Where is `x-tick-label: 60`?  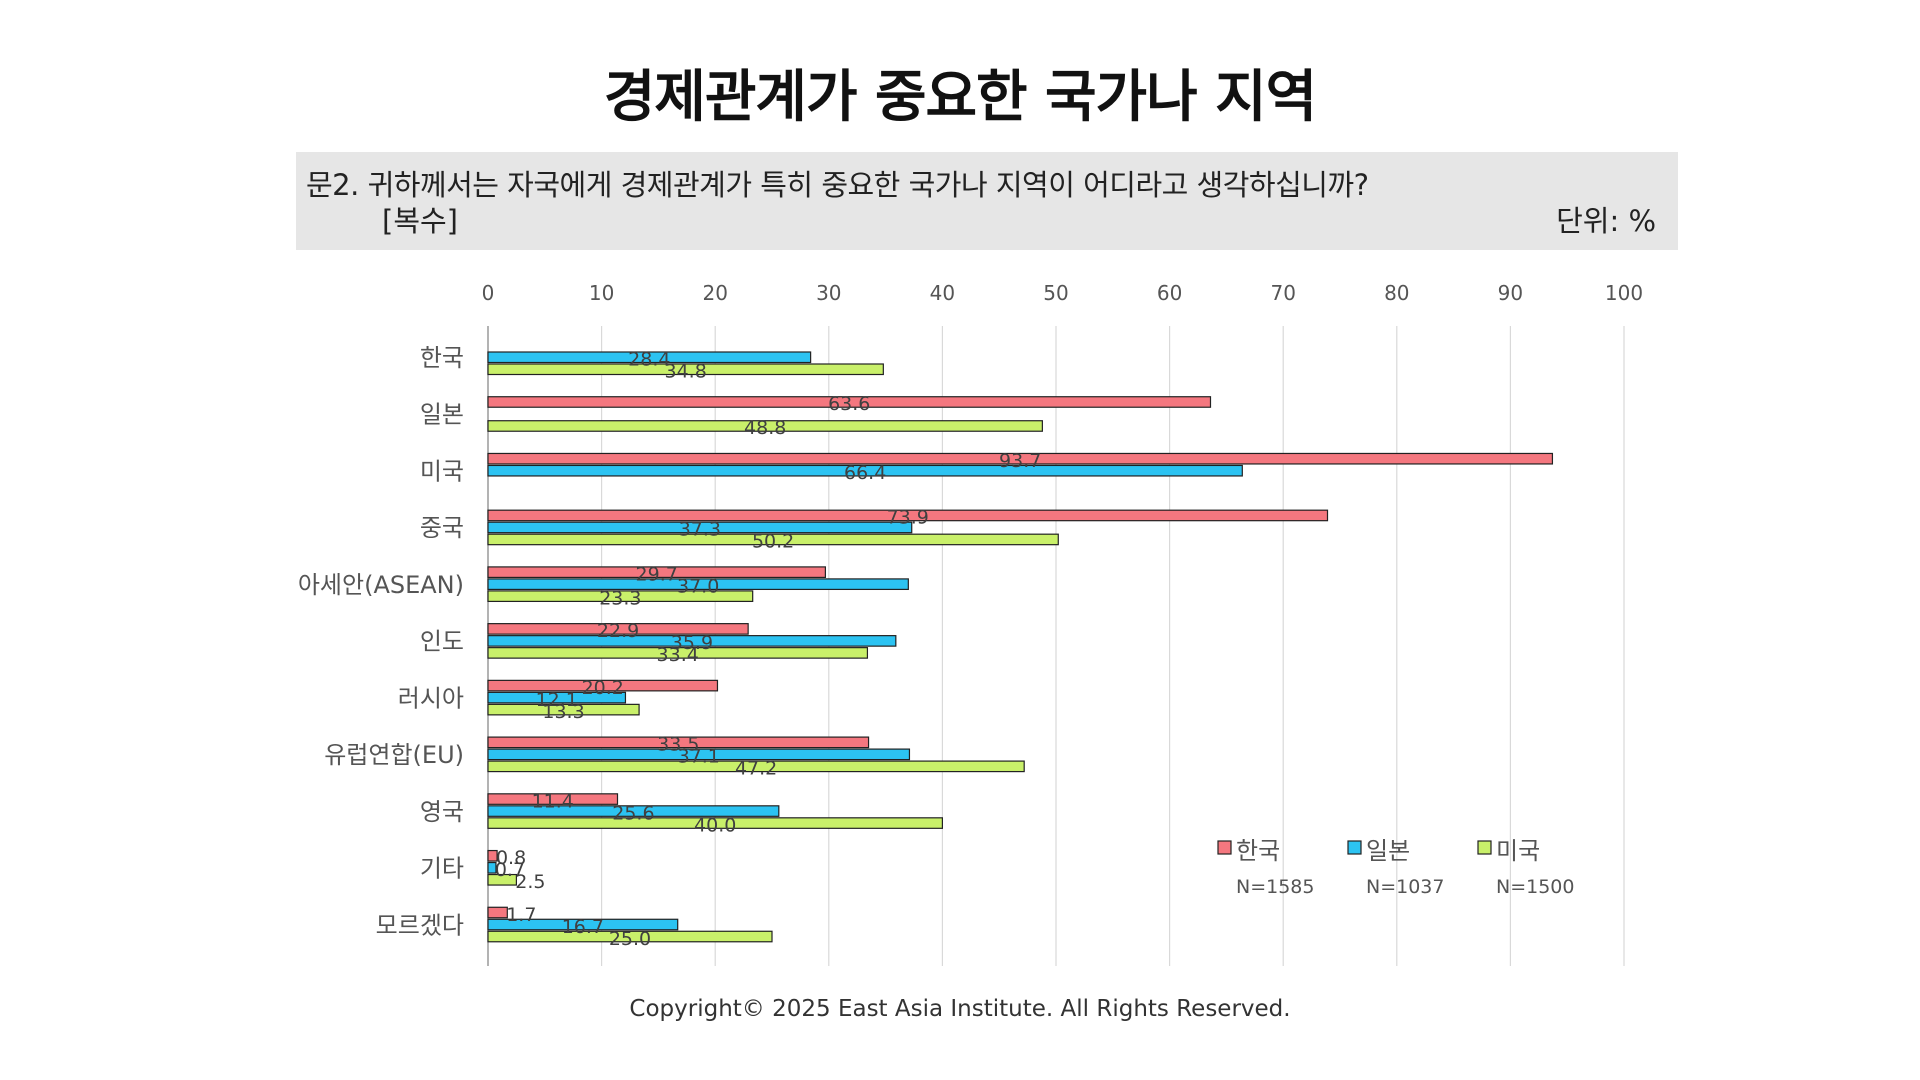 x-tick-label: 60 is located at coordinates (1169, 293).